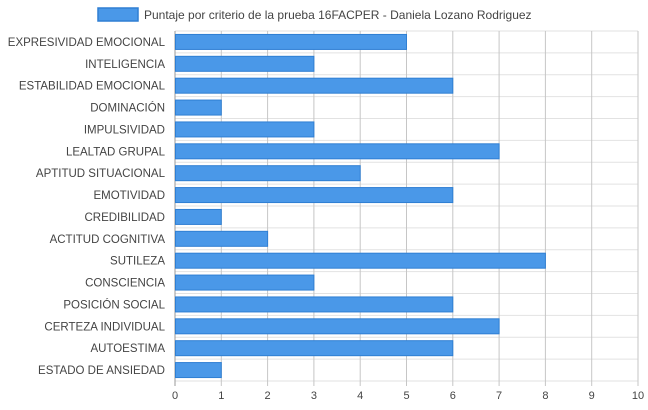 The width and height of the screenshot is (648, 410). I want to click on category-label: CERTEZA INDIVIDUAL, so click(104, 327).